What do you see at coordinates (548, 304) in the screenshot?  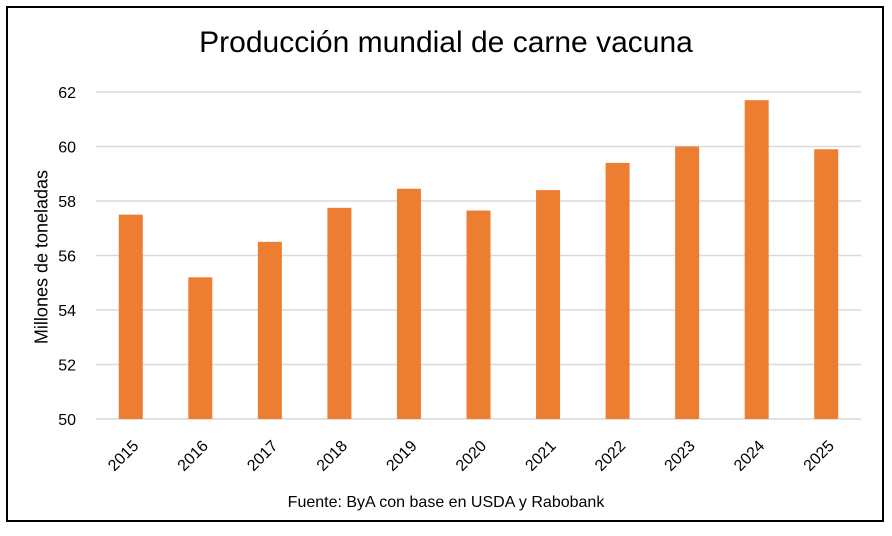 I see `bar-2021` at bounding box center [548, 304].